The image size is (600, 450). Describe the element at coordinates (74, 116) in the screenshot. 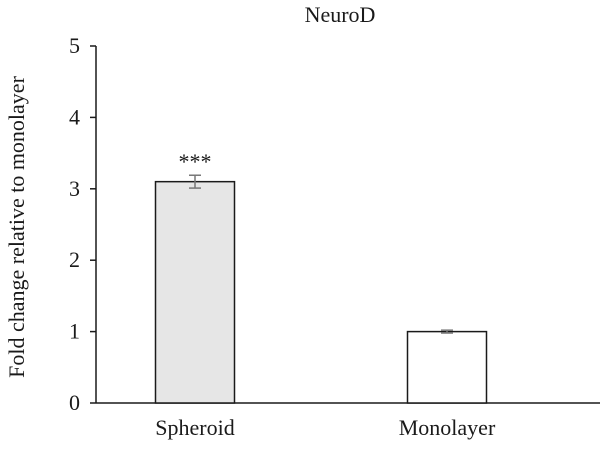

I see `y-tick-label-4: 4` at that location.